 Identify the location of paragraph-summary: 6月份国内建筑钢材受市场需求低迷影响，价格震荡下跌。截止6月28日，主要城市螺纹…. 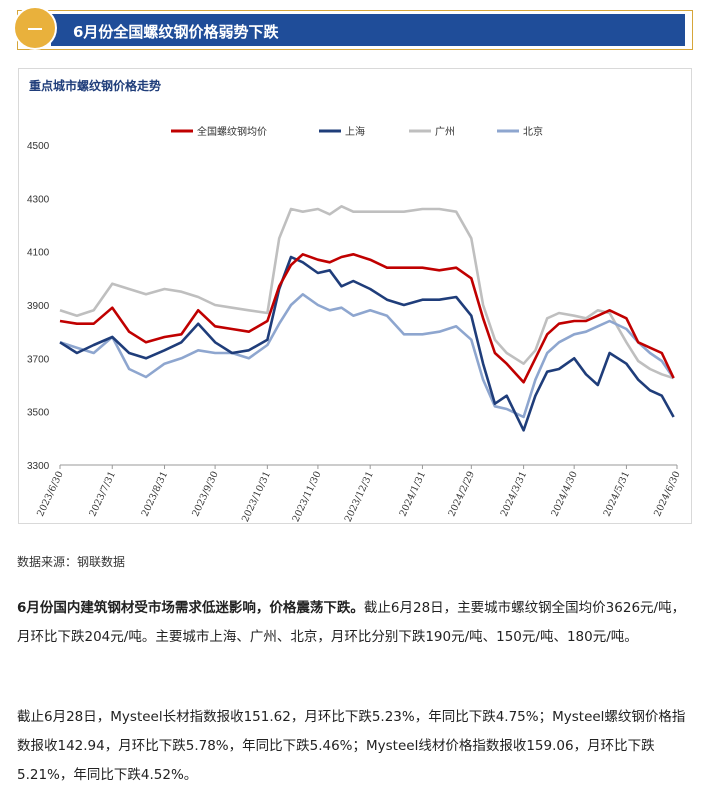
(355, 623).